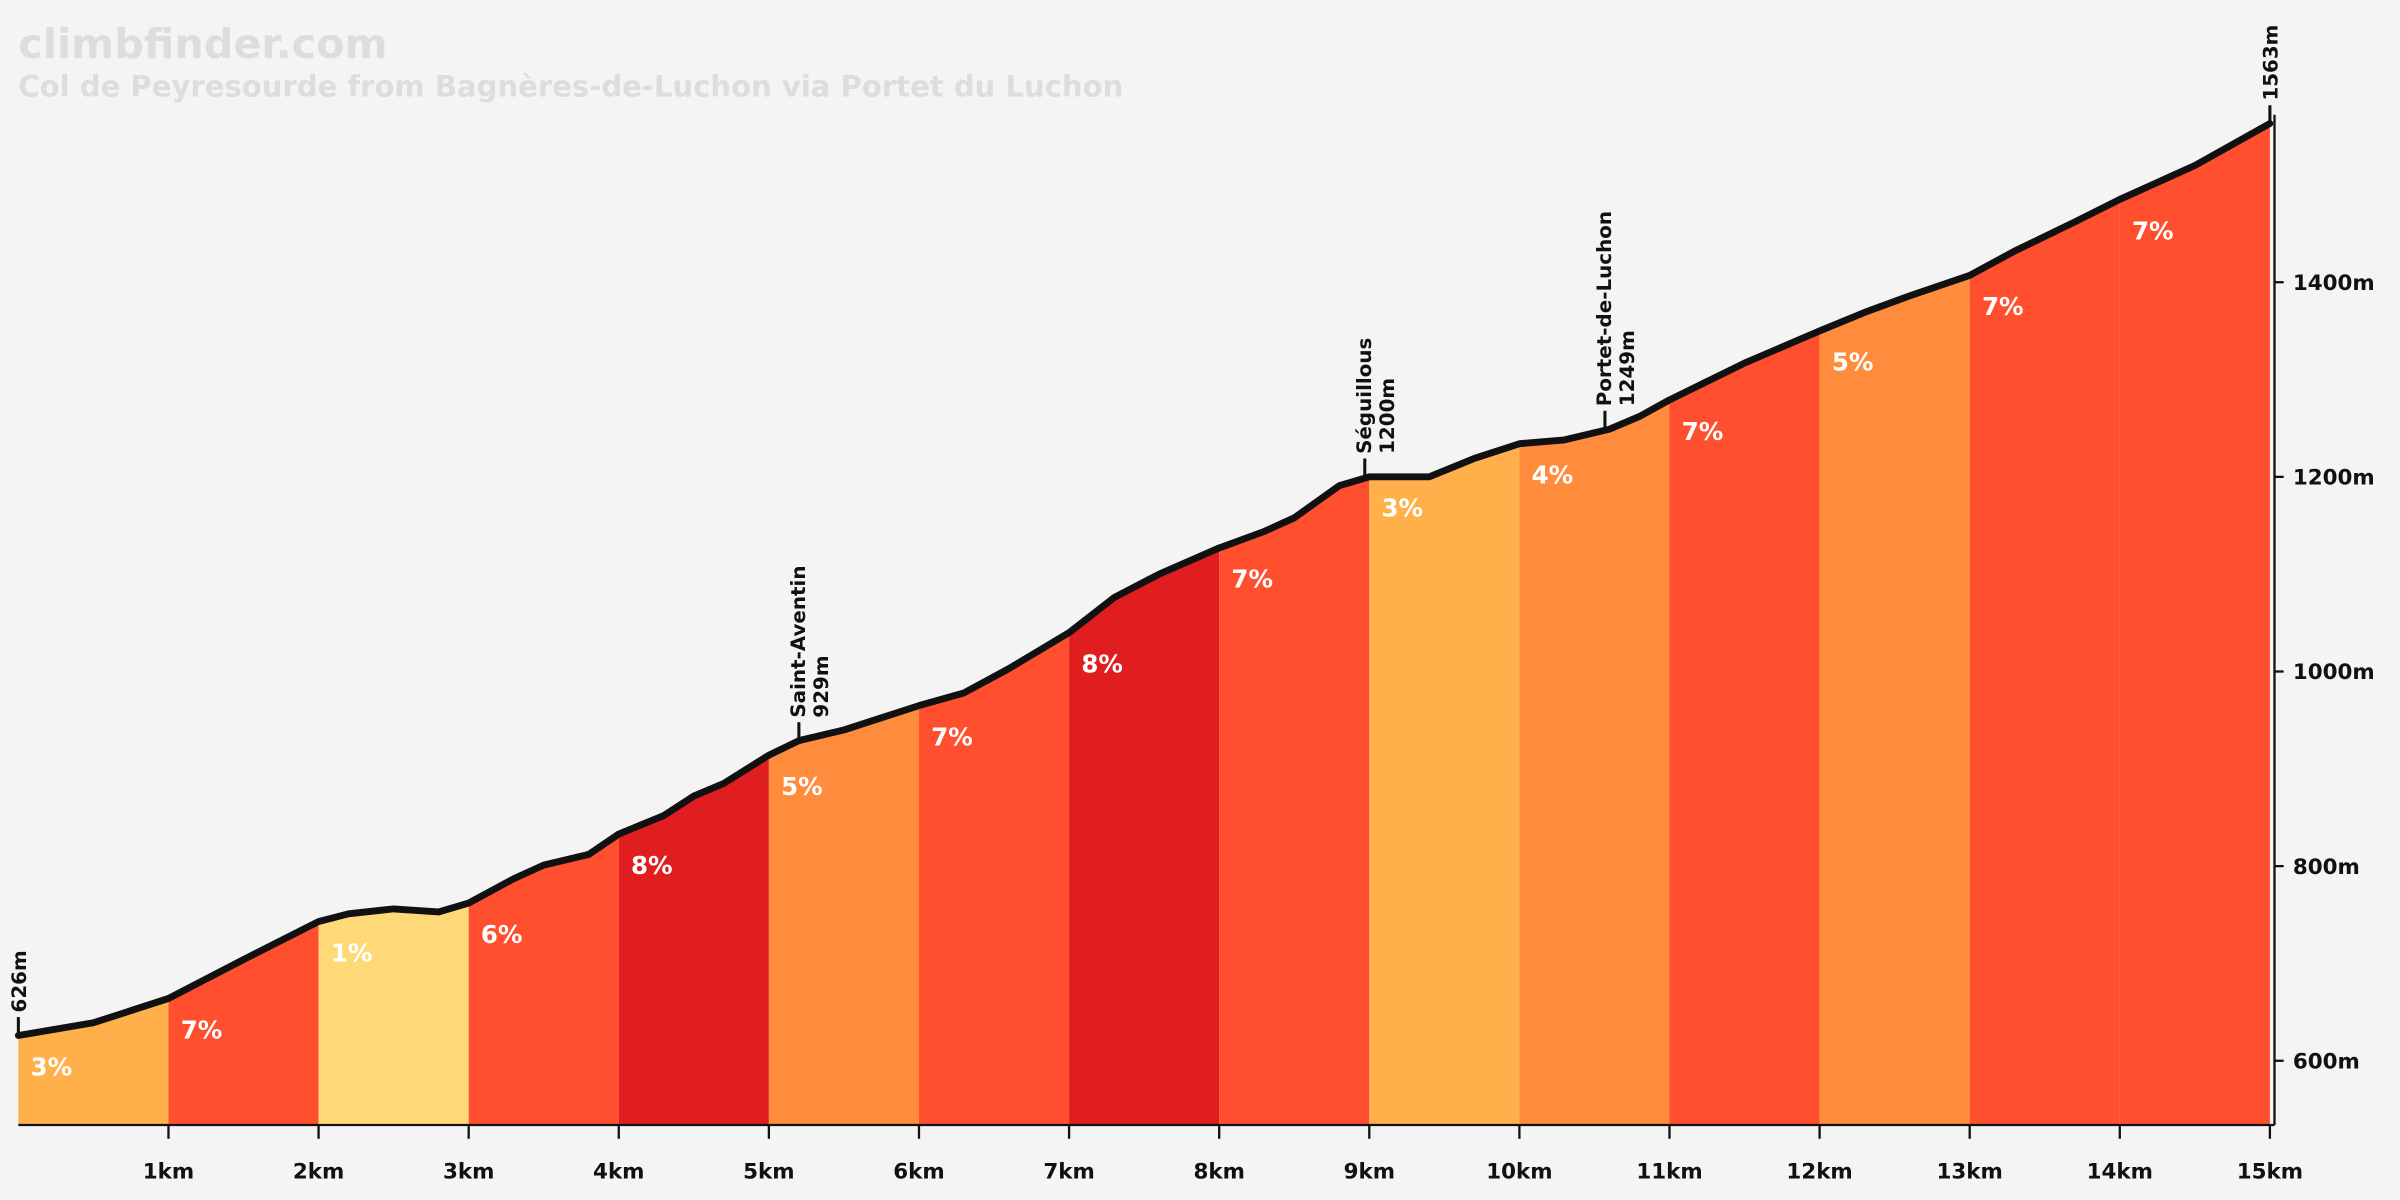  I want to click on y-tick-label: 1400m, so click(2334, 283).